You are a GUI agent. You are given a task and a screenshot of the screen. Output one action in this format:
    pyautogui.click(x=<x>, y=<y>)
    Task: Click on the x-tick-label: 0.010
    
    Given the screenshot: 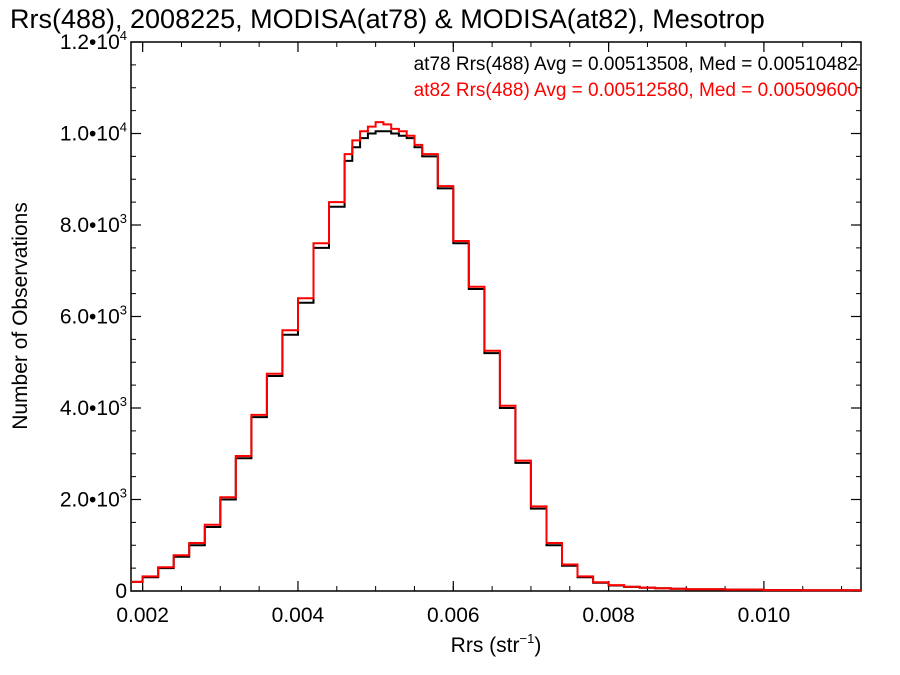 What is the action you would take?
    pyautogui.click(x=764, y=615)
    